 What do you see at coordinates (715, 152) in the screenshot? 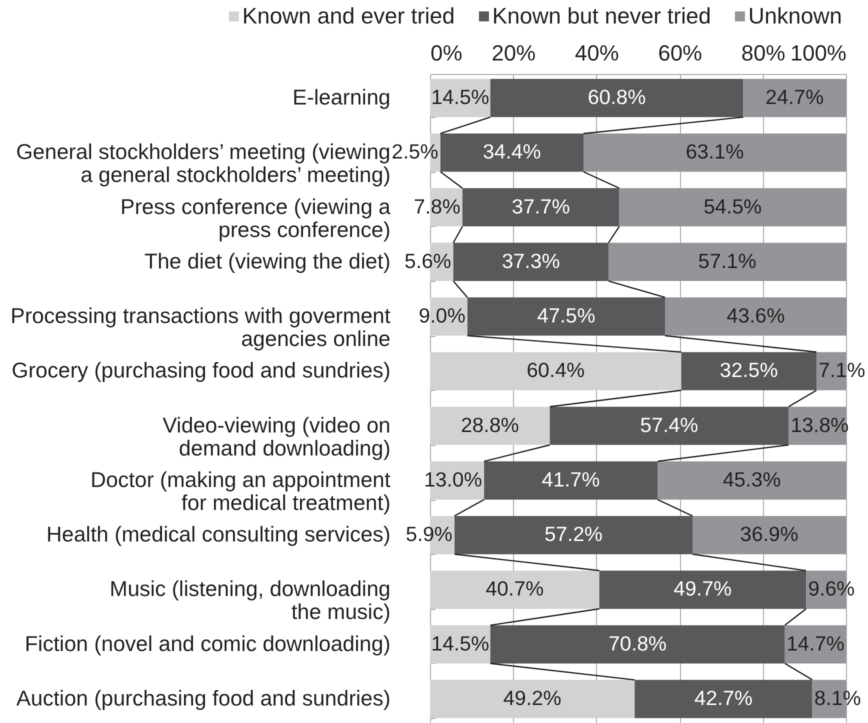
I see `data-label: 63.1%` at bounding box center [715, 152].